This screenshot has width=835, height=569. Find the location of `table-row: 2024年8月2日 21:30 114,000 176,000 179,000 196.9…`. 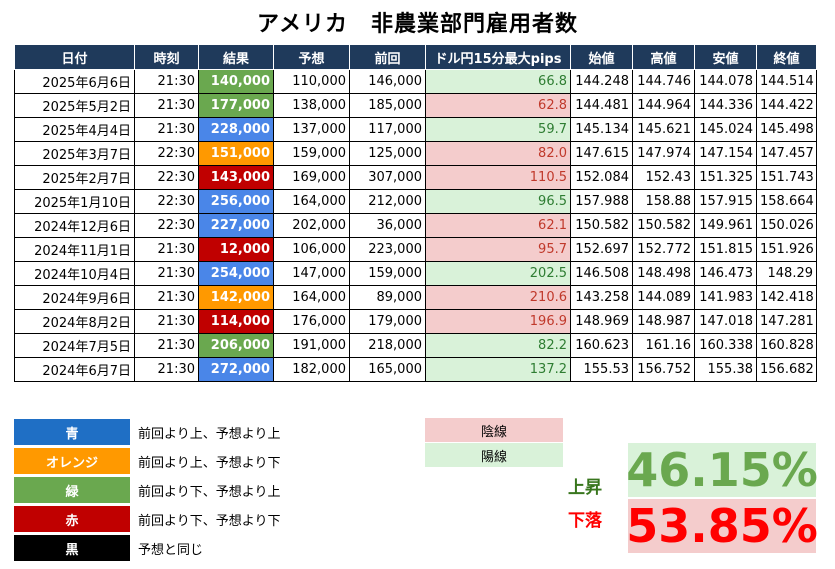

table-row: 2024年8月2日 21:30 114,000 176,000 179,000 196.9… is located at coordinates (415, 321).